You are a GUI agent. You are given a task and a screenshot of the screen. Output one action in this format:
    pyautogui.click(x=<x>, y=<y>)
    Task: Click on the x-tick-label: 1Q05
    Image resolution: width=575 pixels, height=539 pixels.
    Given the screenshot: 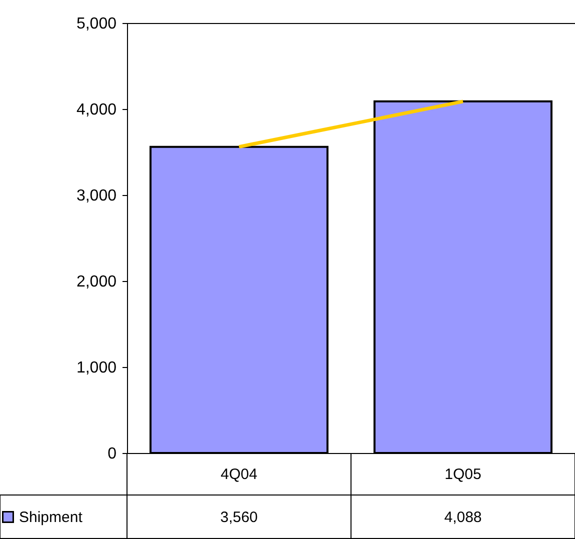 What is the action you would take?
    pyautogui.click(x=463, y=474)
    